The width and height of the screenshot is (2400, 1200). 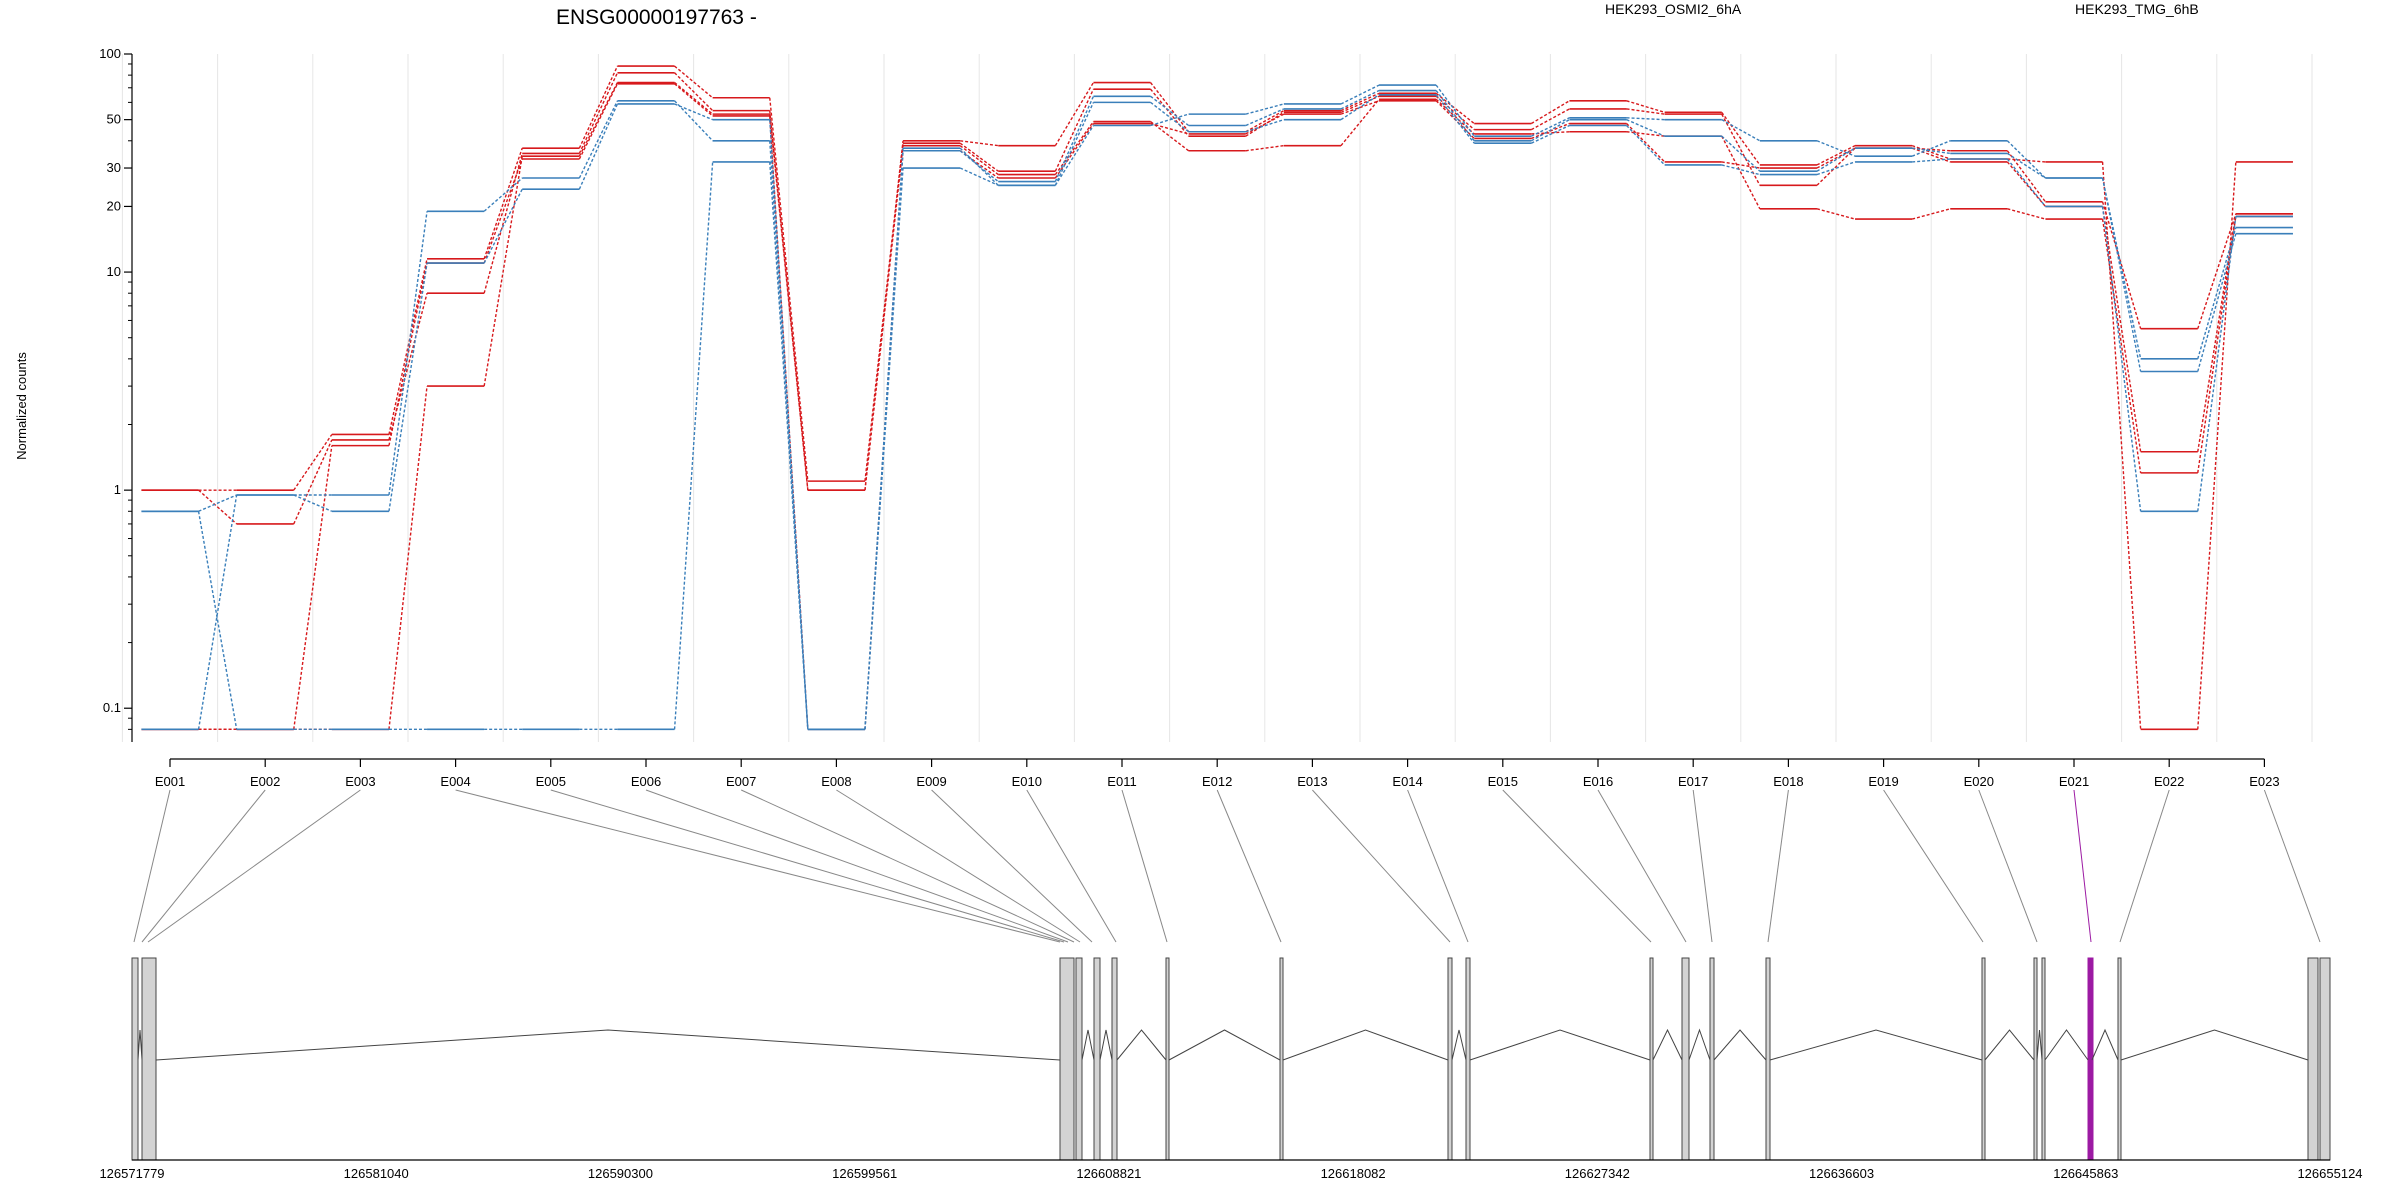 What do you see at coordinates (114, 271) in the screenshot?
I see `y-tick-label: 10` at bounding box center [114, 271].